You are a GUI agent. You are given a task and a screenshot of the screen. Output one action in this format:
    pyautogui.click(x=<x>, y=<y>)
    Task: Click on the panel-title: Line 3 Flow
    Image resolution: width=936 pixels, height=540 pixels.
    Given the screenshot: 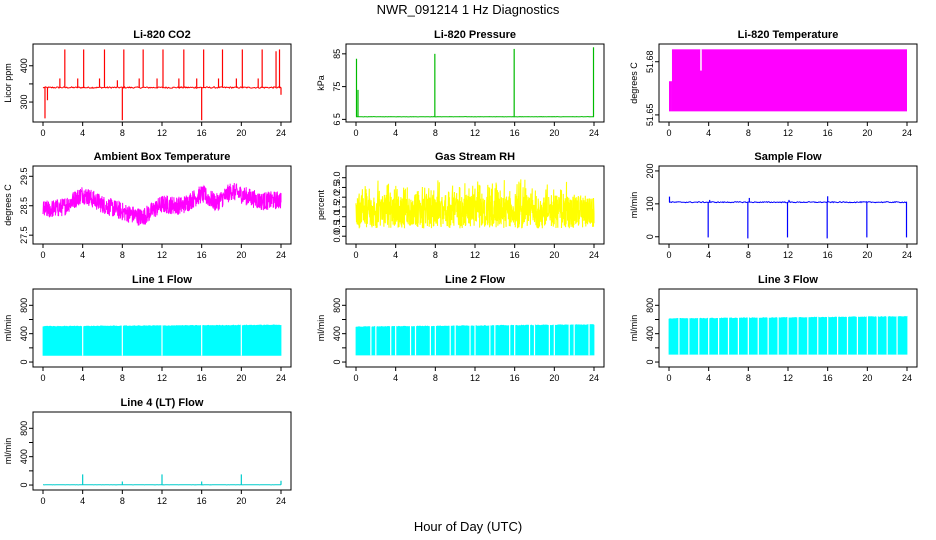 What is the action you would take?
    pyautogui.click(x=788, y=280)
    